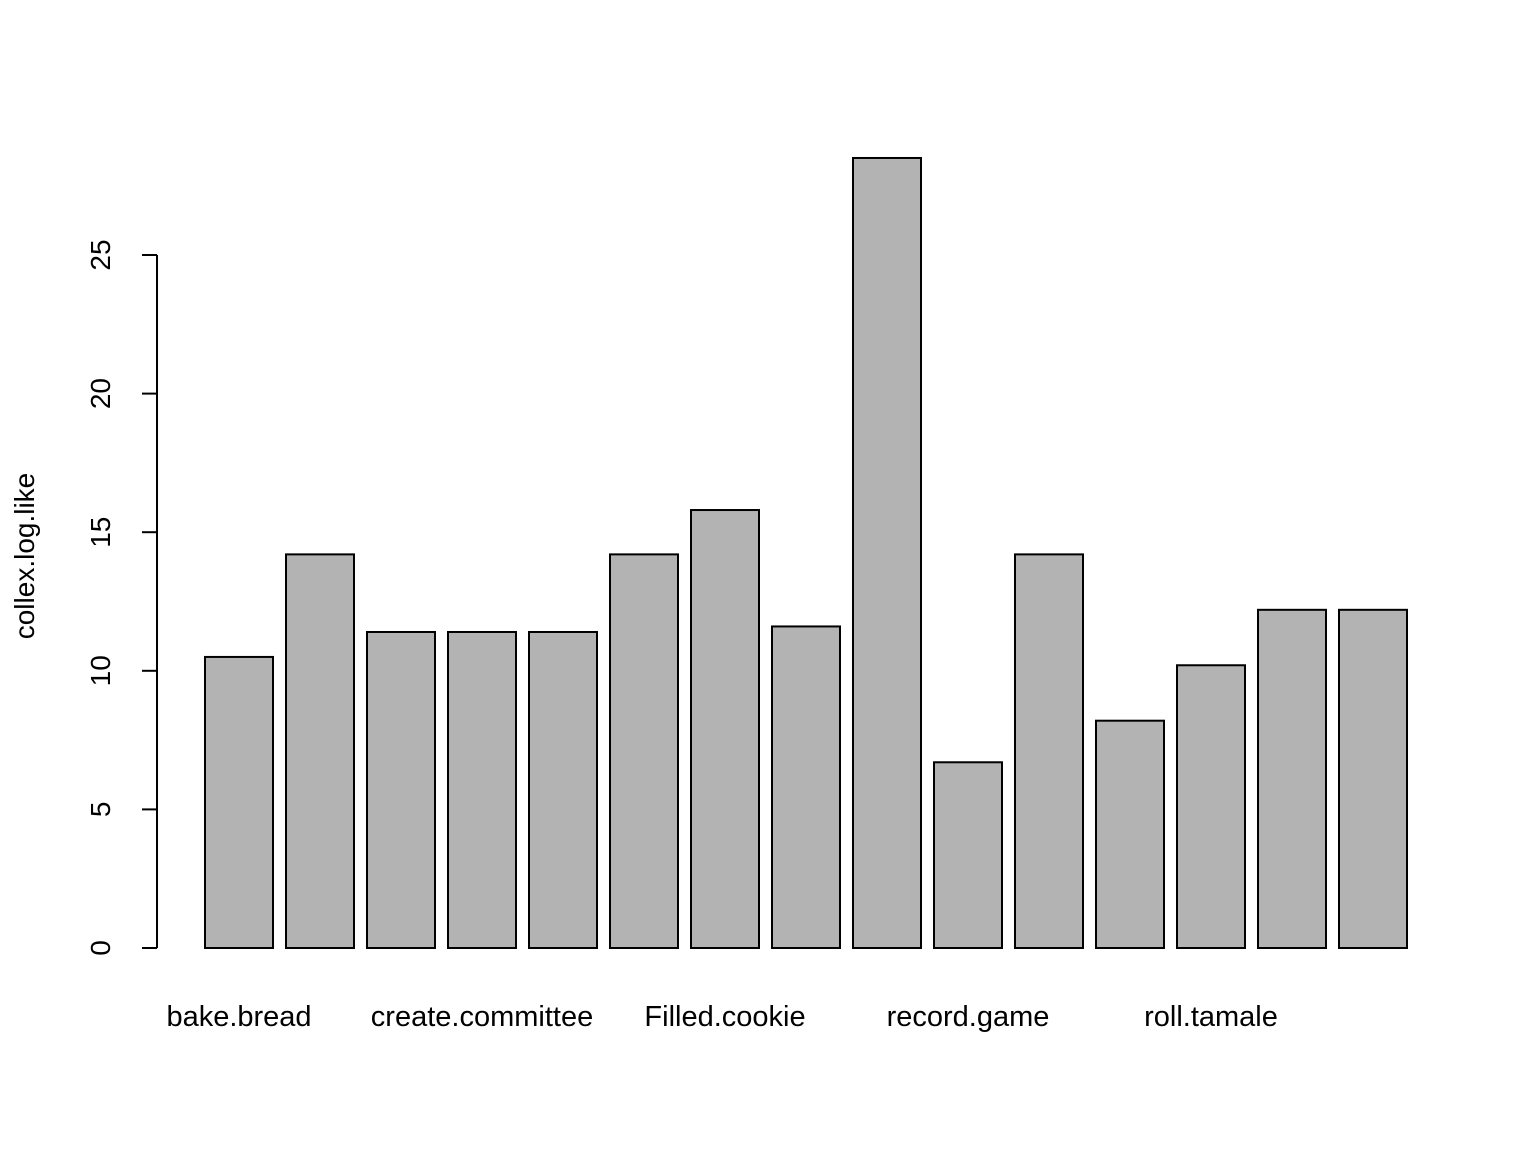  What do you see at coordinates (968, 1017) in the screenshot?
I see `x-tick-label-3: record.game` at bounding box center [968, 1017].